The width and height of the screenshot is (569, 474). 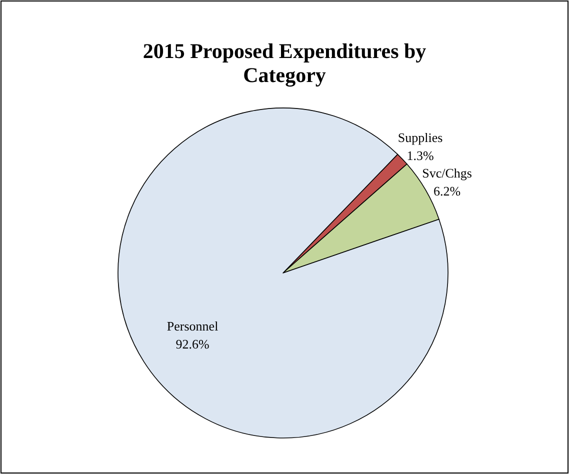 What do you see at coordinates (192, 326) in the screenshot?
I see `slice-label: Personnel` at bounding box center [192, 326].